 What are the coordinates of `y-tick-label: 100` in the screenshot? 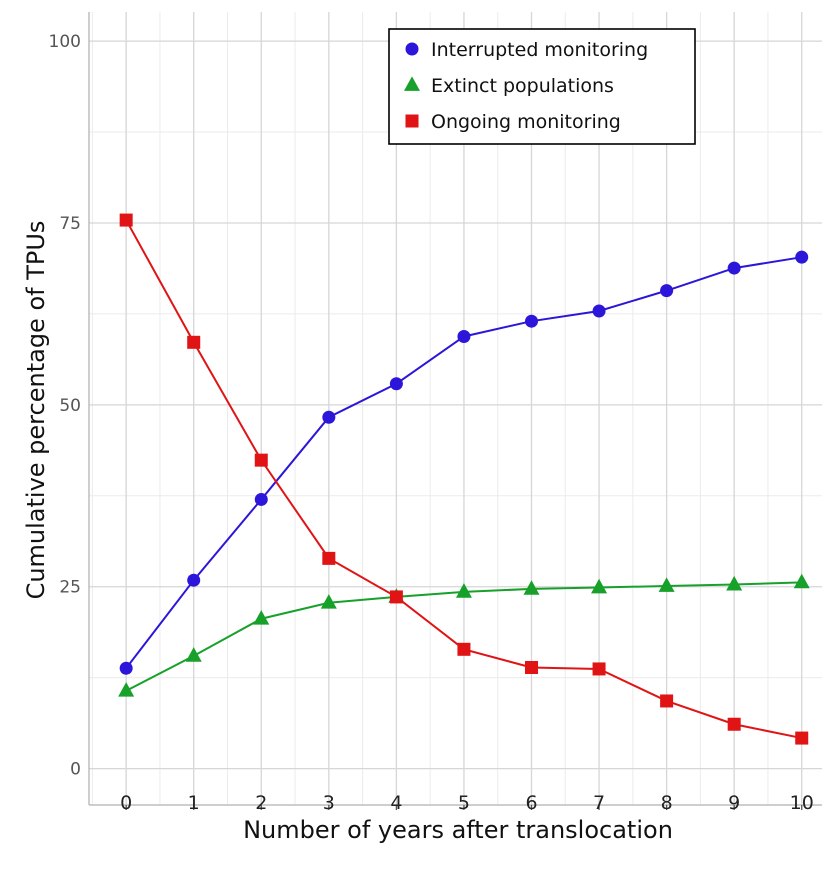 It's located at (65, 42).